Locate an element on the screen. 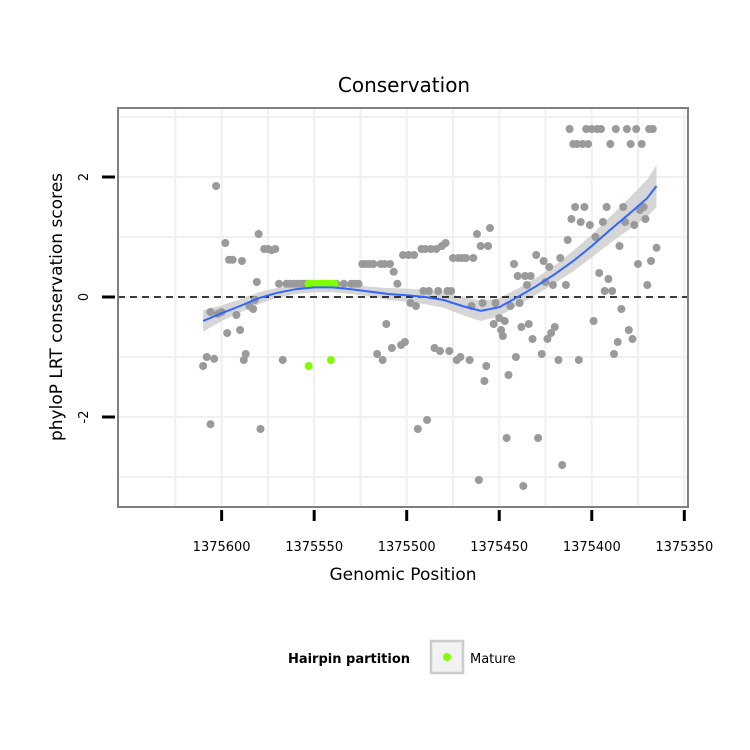 The image size is (750, 750). x-tick-label: 1375500 is located at coordinates (407, 547).